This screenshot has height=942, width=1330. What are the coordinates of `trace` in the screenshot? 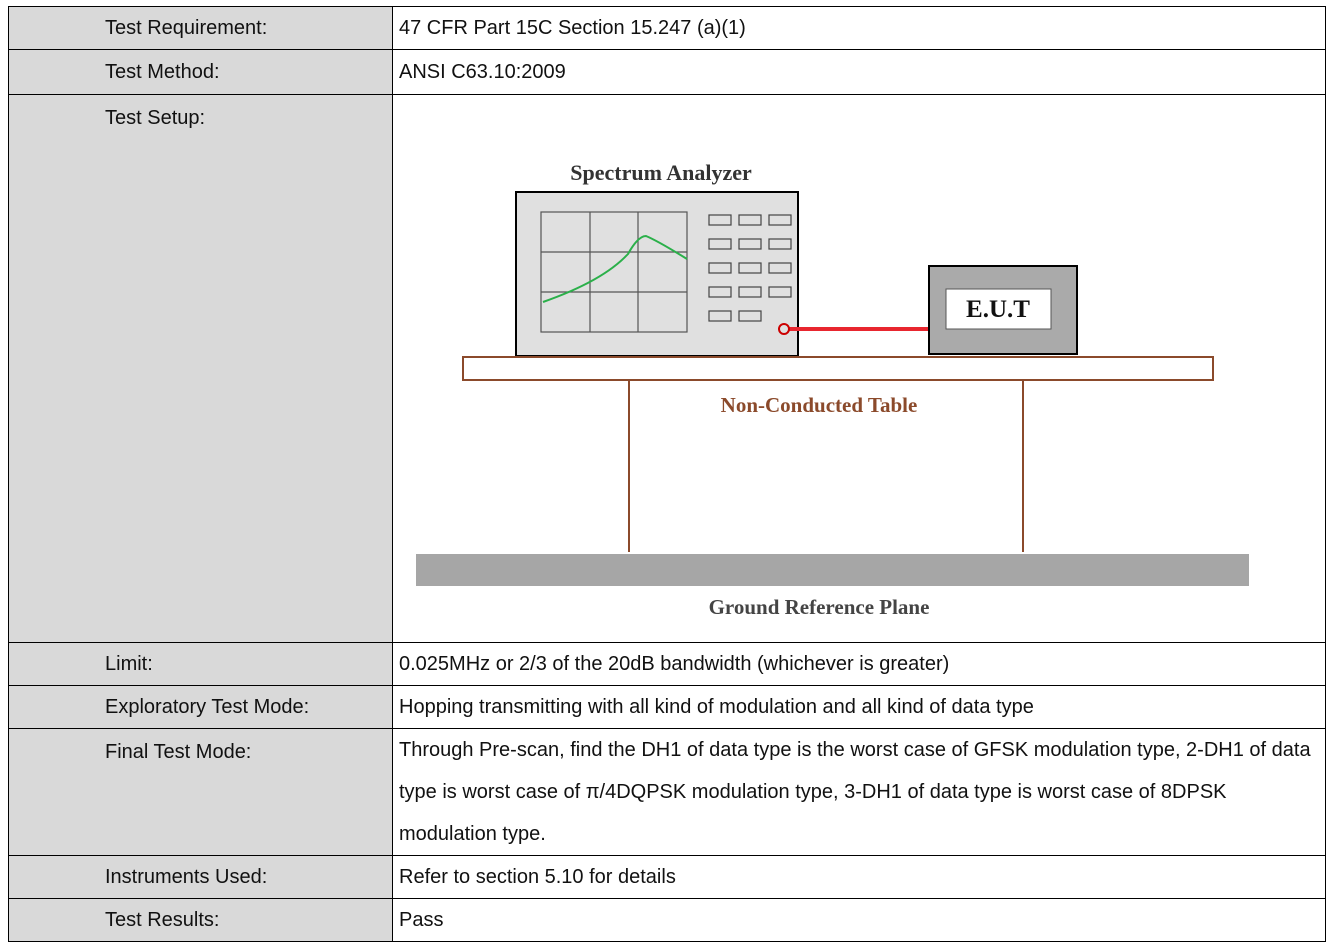 It's located at (615, 268).